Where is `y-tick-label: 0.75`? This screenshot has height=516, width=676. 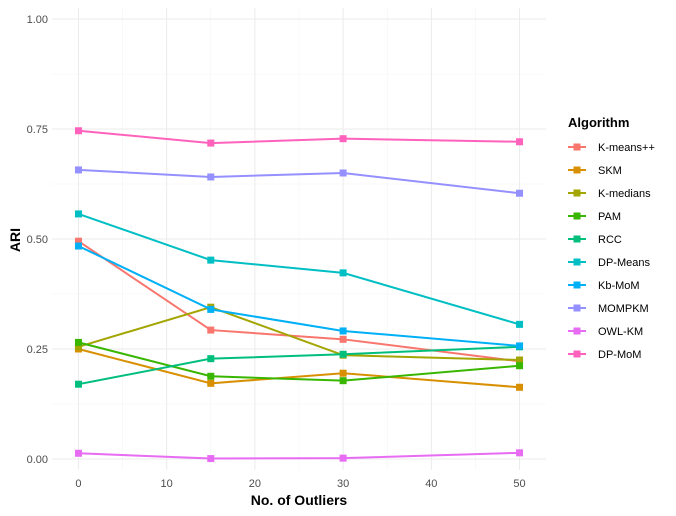 y-tick-label: 0.75 is located at coordinates (37, 130).